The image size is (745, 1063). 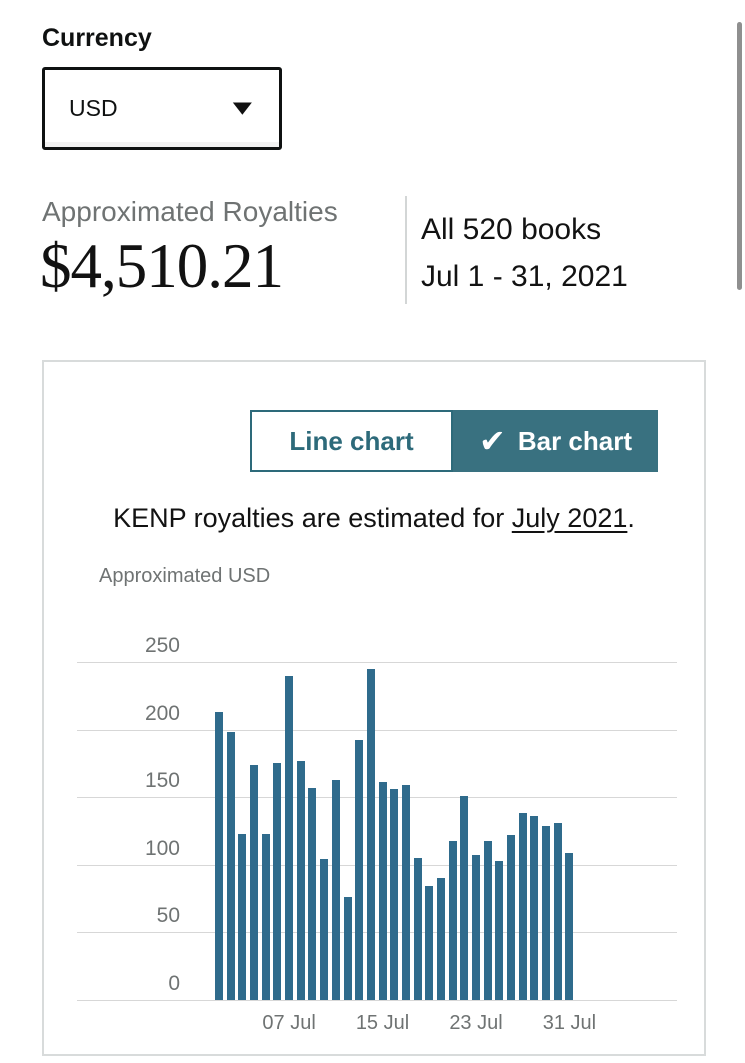 What do you see at coordinates (406, 250) in the screenshot?
I see `summary-divider` at bounding box center [406, 250].